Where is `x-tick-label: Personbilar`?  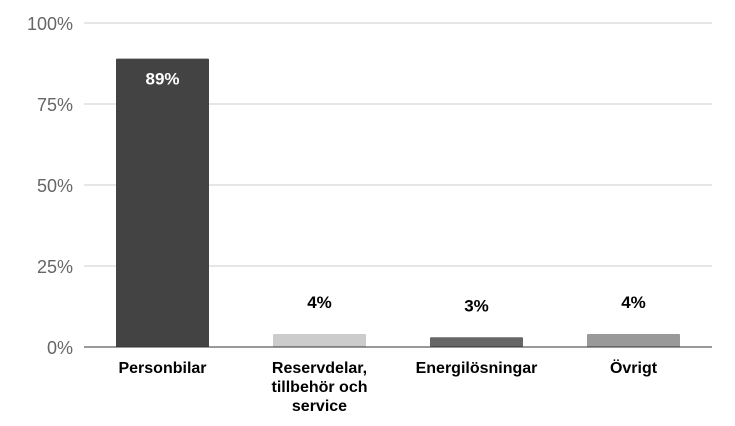
x-tick-label: Personbilar is located at coordinates (162, 368).